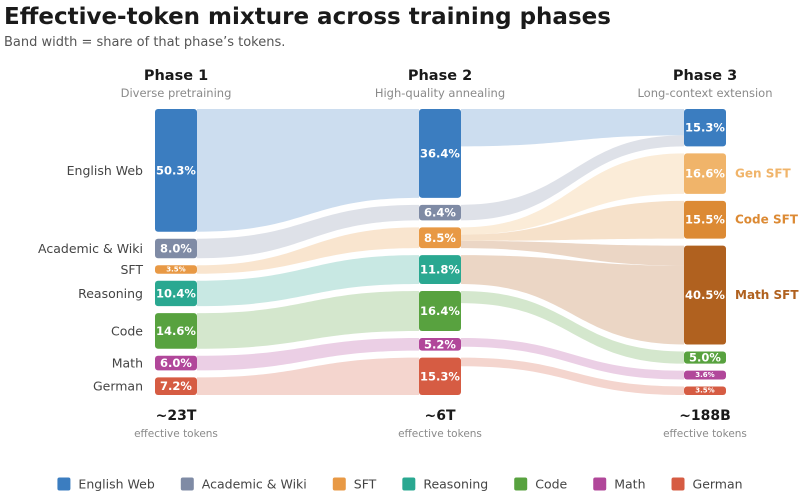 The height and width of the screenshot is (494, 800). I want to click on node-p1-math, so click(176, 363).